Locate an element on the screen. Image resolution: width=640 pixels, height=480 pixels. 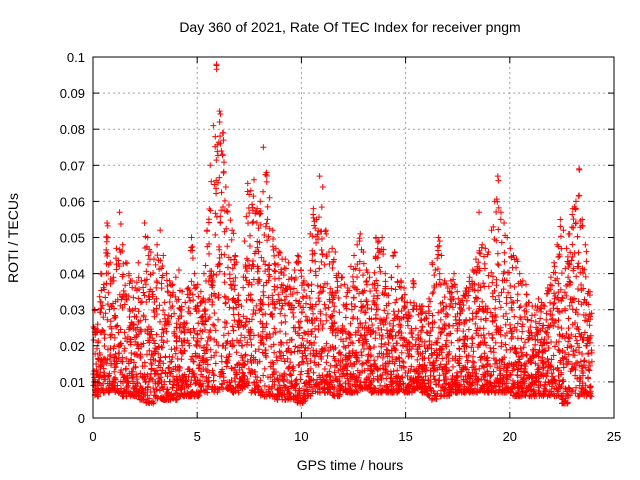
x-tick-label: 5 is located at coordinates (197, 436).